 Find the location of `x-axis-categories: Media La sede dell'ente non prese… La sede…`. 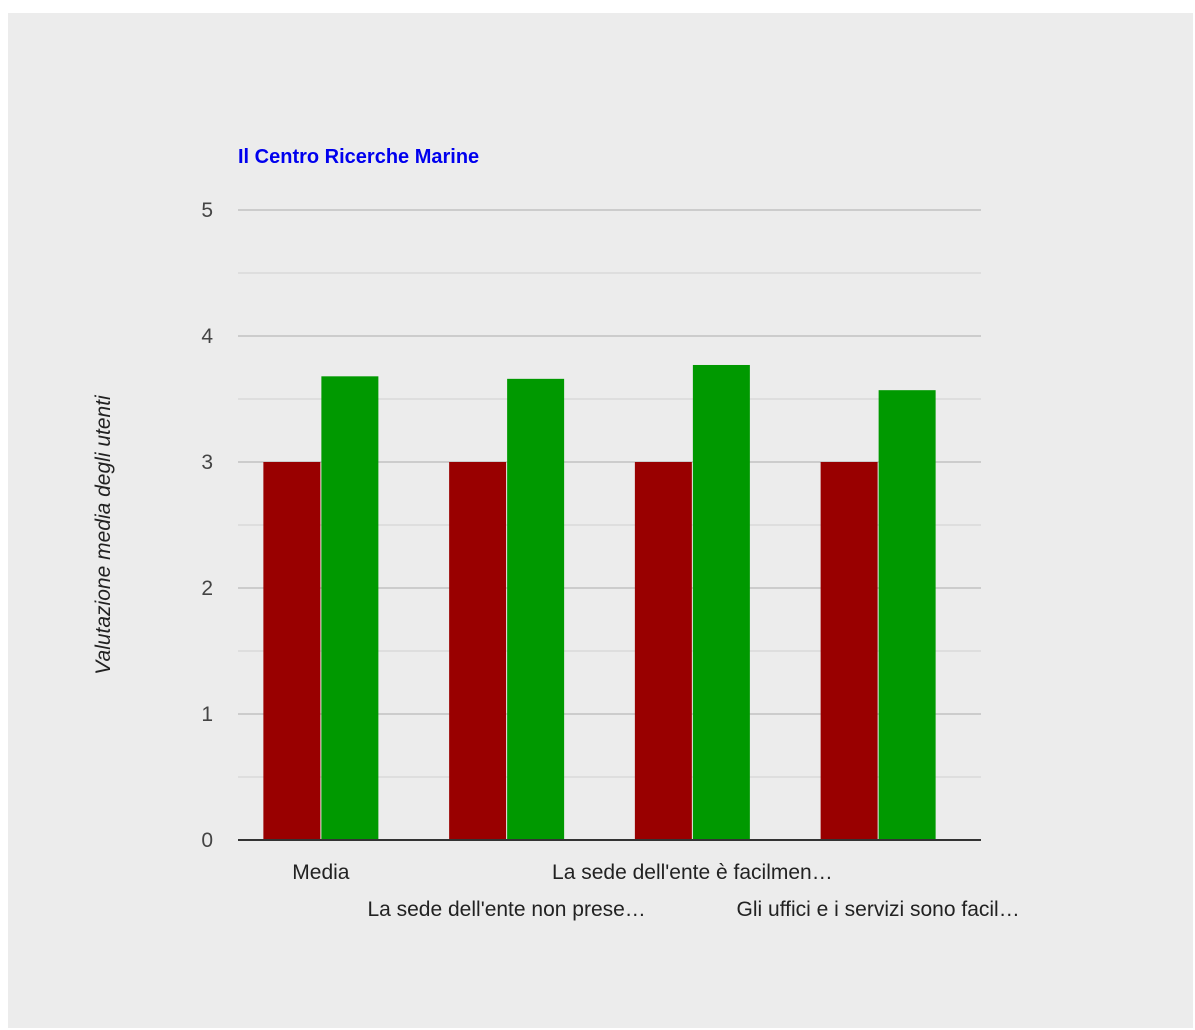

x-axis-categories: Media La sede dell'ente non prese… La sede… is located at coordinates (655, 891).